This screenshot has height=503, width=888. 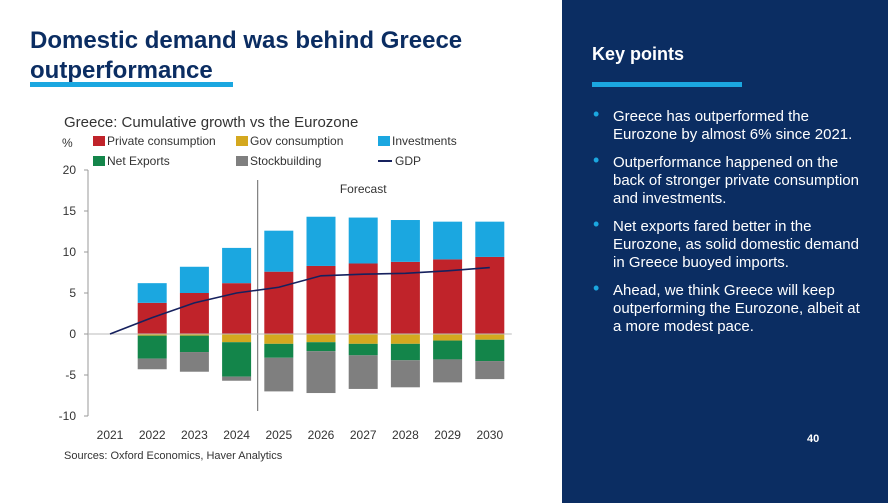 I want to click on x-tick-label: 2023, so click(x=194, y=435).